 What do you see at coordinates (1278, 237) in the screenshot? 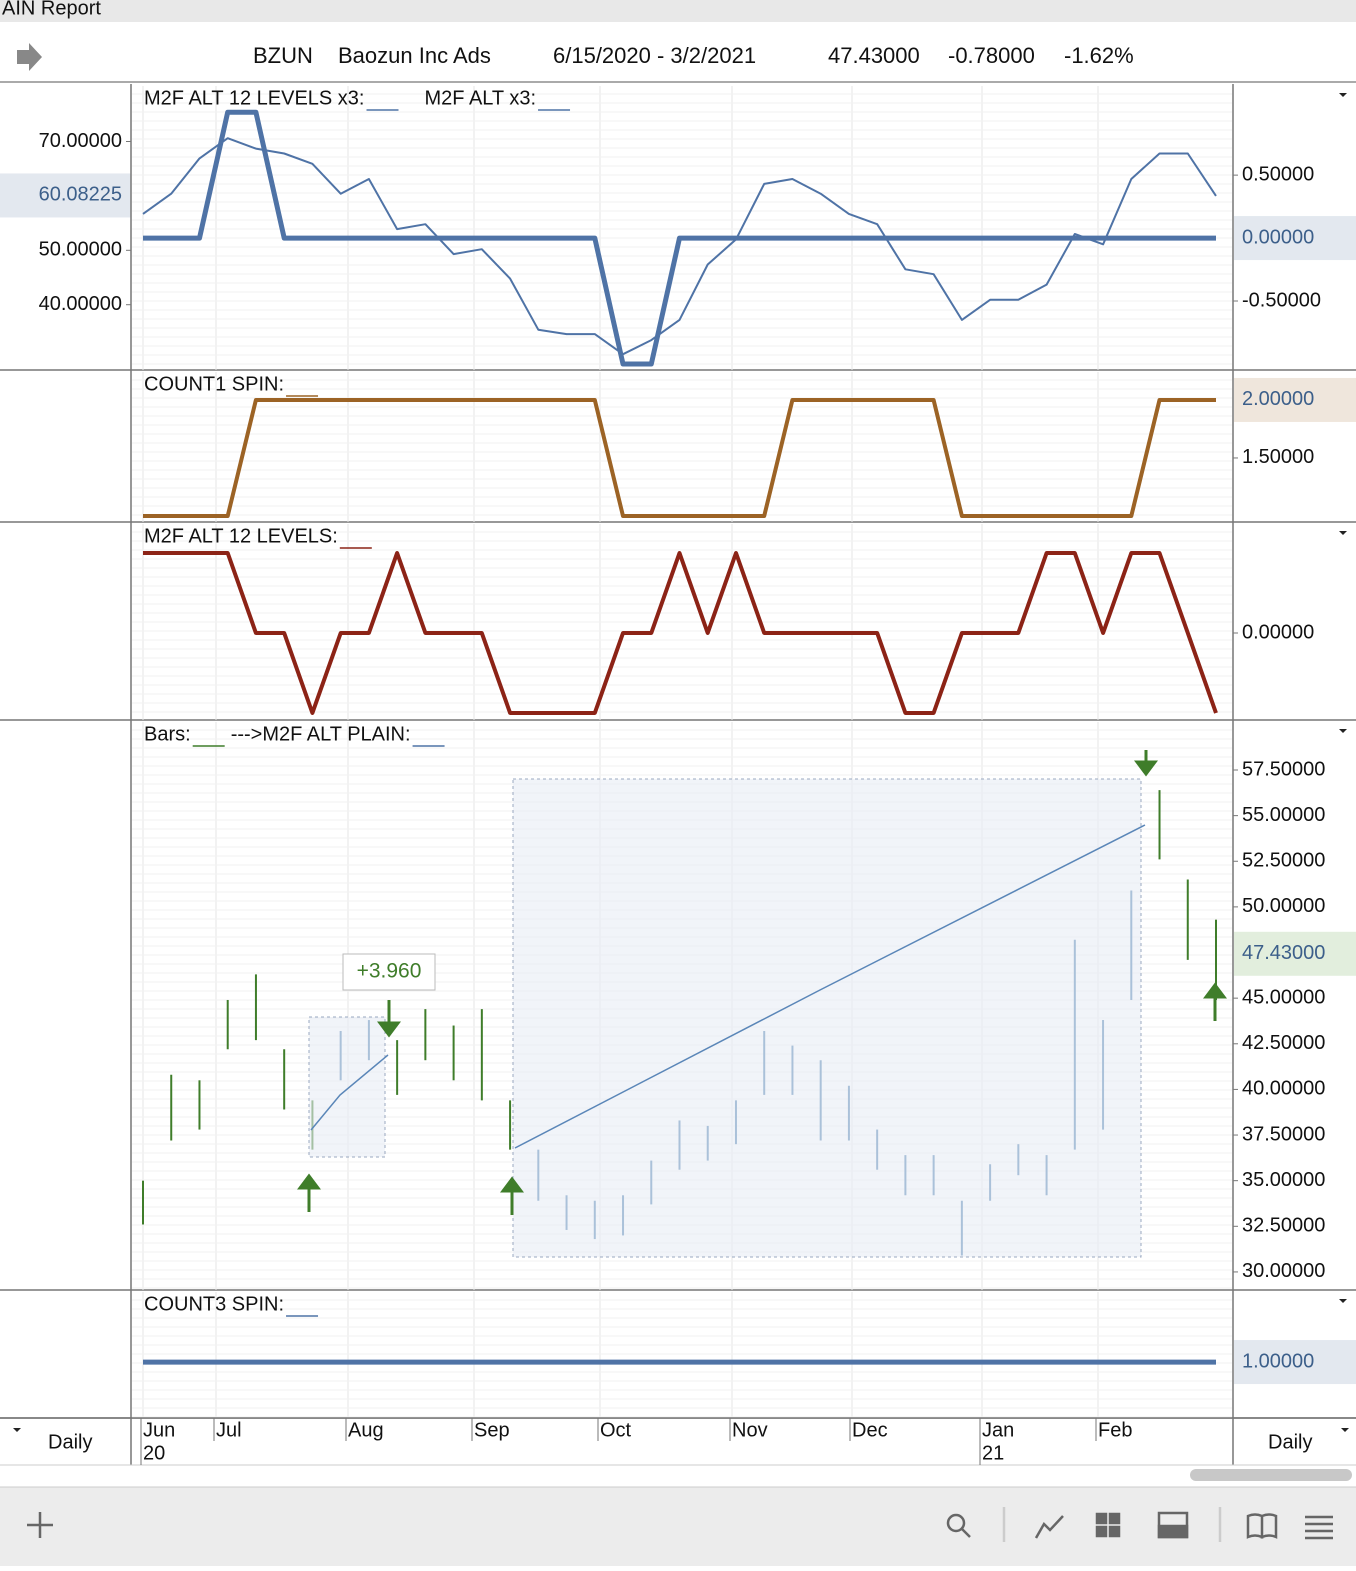
I see `current-value-label: 0.00000` at bounding box center [1278, 237].